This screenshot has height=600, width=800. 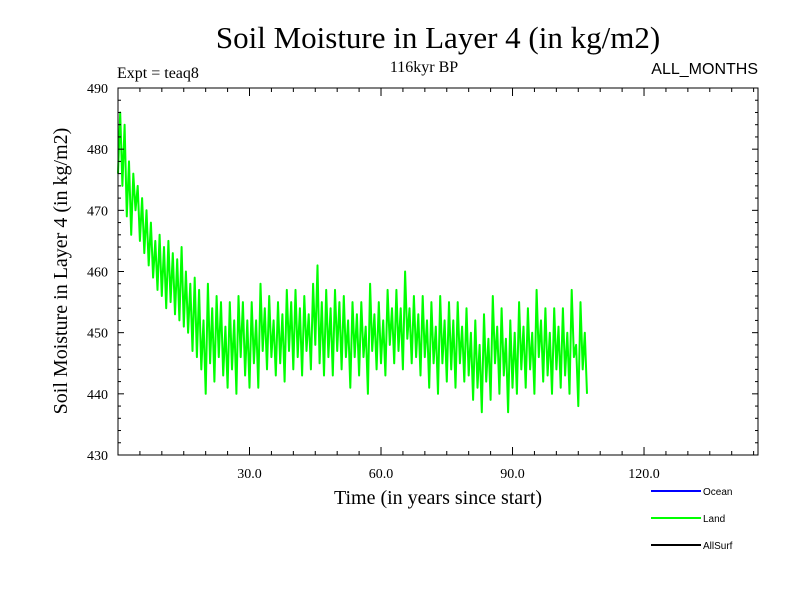 I want to click on x-axis-label: Time (in years since start), so click(x=438, y=498).